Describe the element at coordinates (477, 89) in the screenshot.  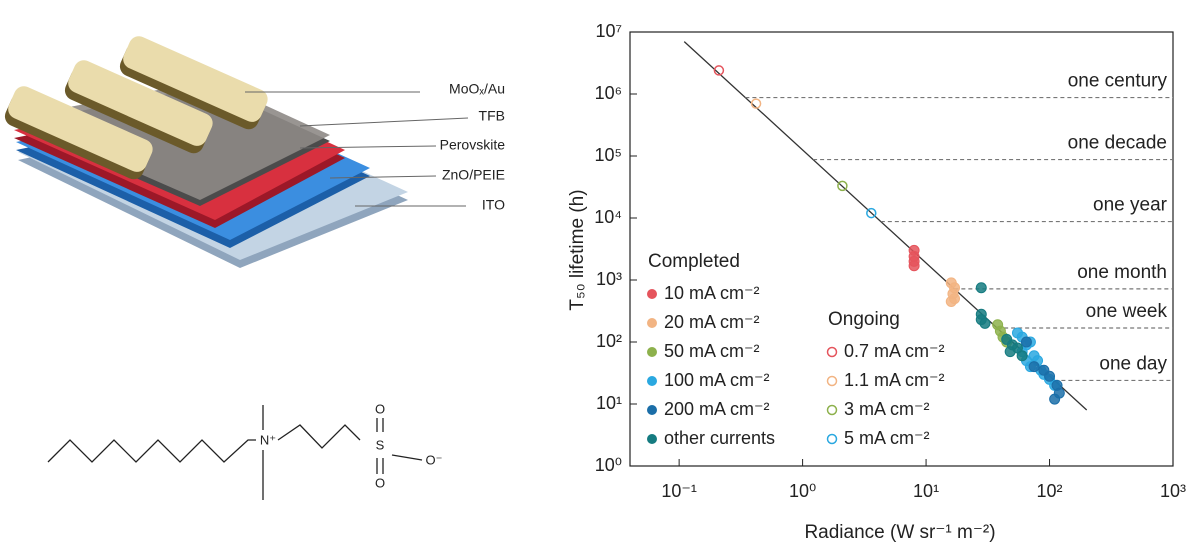
I see `layer-label: MoOₓ/Au` at that location.